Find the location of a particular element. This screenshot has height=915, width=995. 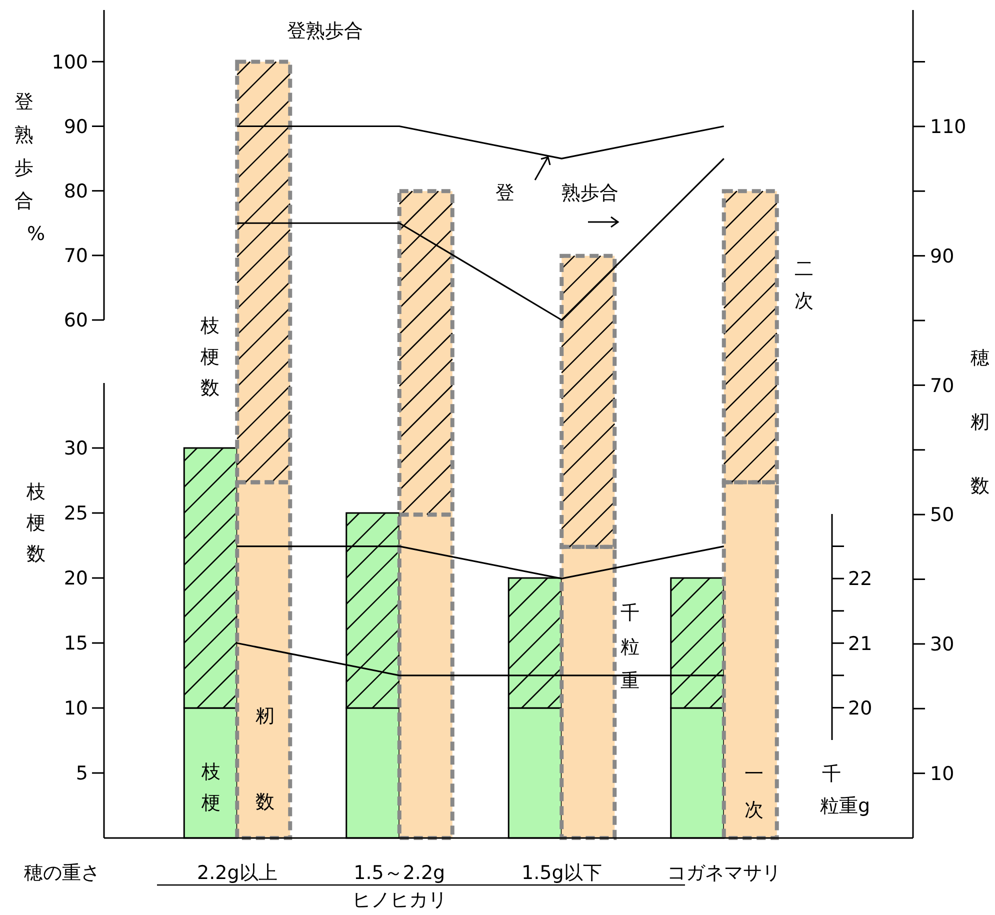

y-axis-title: 登熟歩合% is located at coordinates (30, 168).